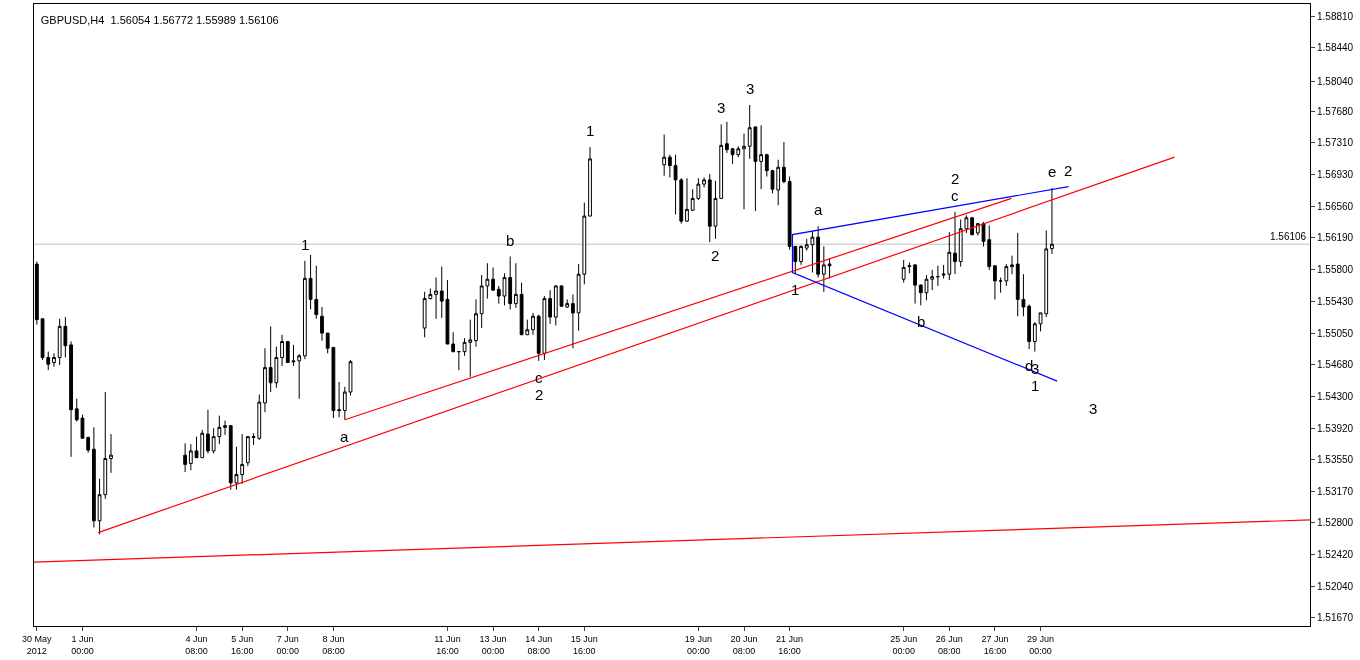 The height and width of the screenshot is (660, 1360). What do you see at coordinates (1335, 206) in the screenshot?
I see `y-tick-label: 1.56560` at bounding box center [1335, 206].